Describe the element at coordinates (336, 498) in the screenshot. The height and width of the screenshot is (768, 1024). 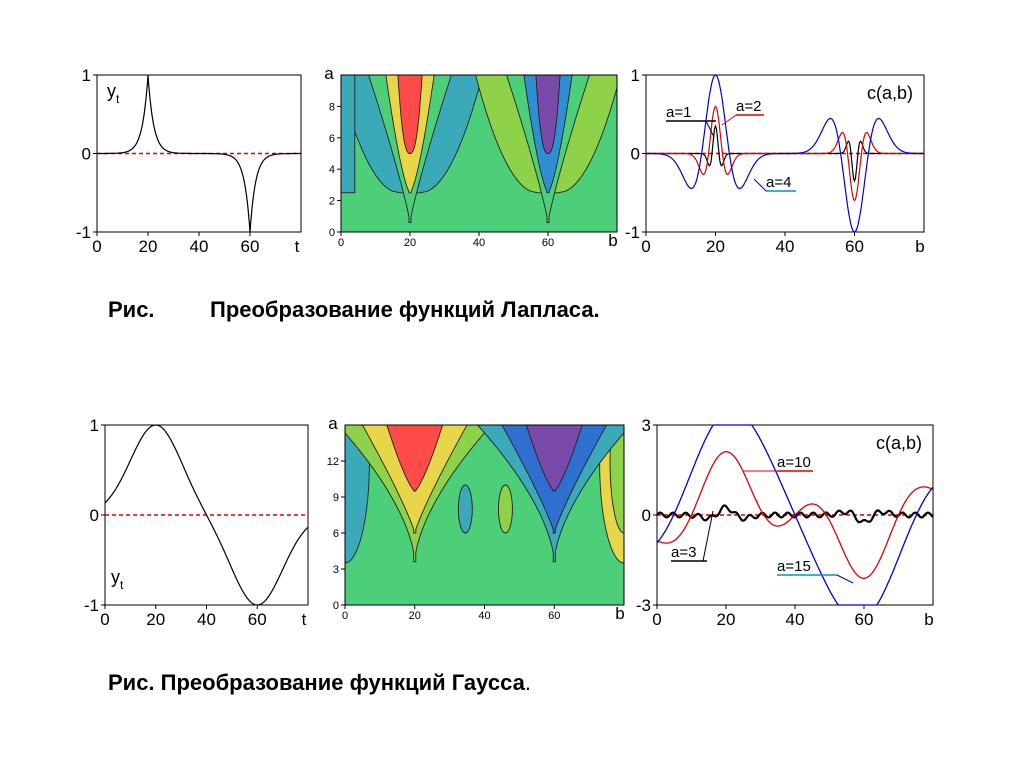
I see `y-tick-label: 9` at that location.